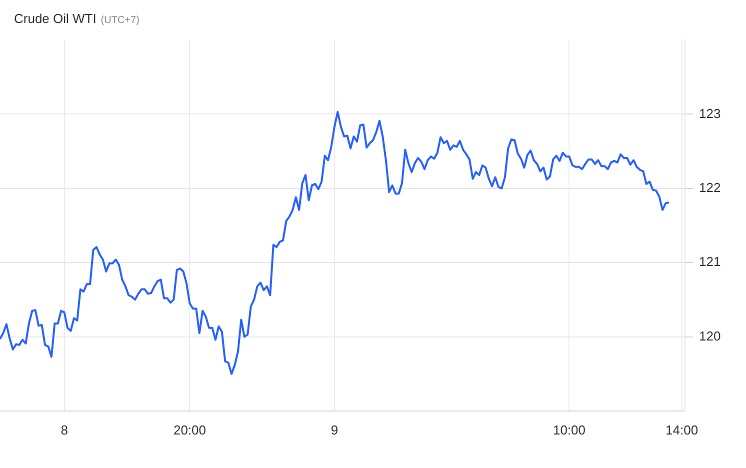  What do you see at coordinates (710, 113) in the screenshot?
I see `y-tick-label: 123` at bounding box center [710, 113].